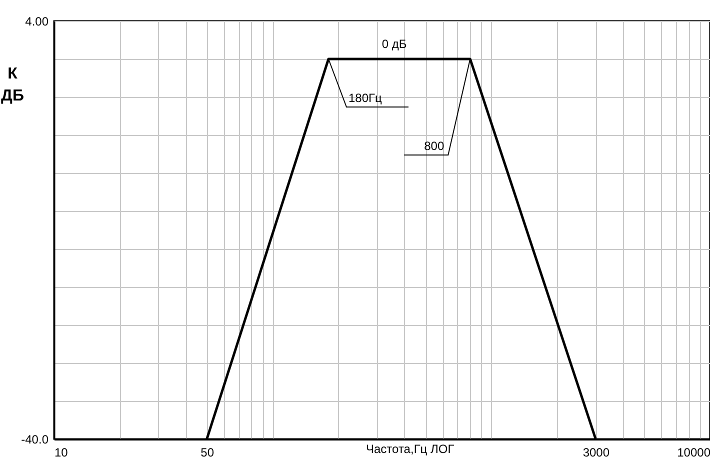 The width and height of the screenshot is (721, 458). I want to click on annotation: 800, so click(434, 146).